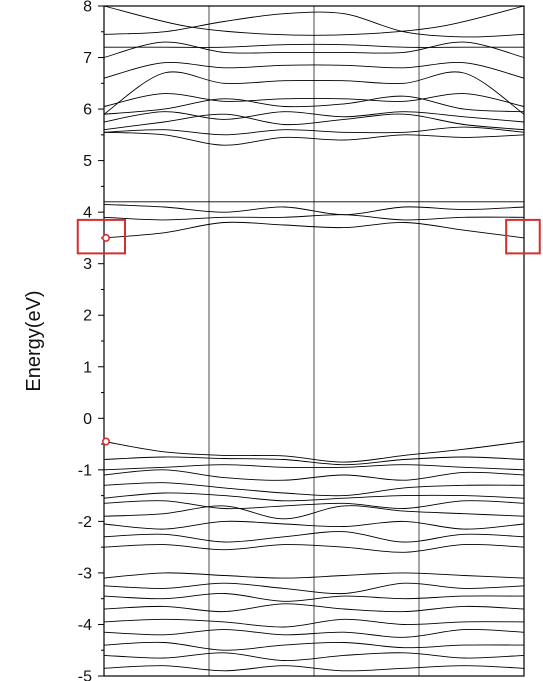 Image resolution: width=543 pixels, height=681 pixels. Describe the element at coordinates (85, 625) in the screenshot. I see `y-tick-label: -4` at that location.